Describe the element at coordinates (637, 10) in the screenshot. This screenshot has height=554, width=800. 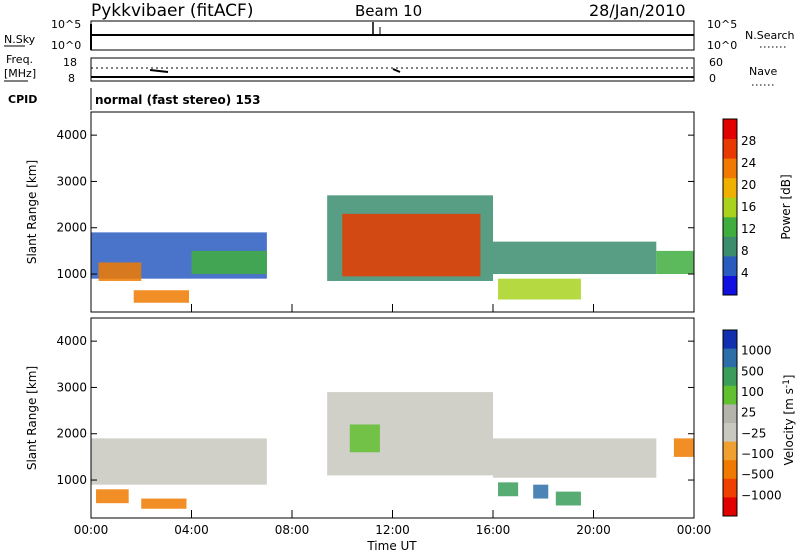
I see `date-title: 28/Jan/2010` at that location.